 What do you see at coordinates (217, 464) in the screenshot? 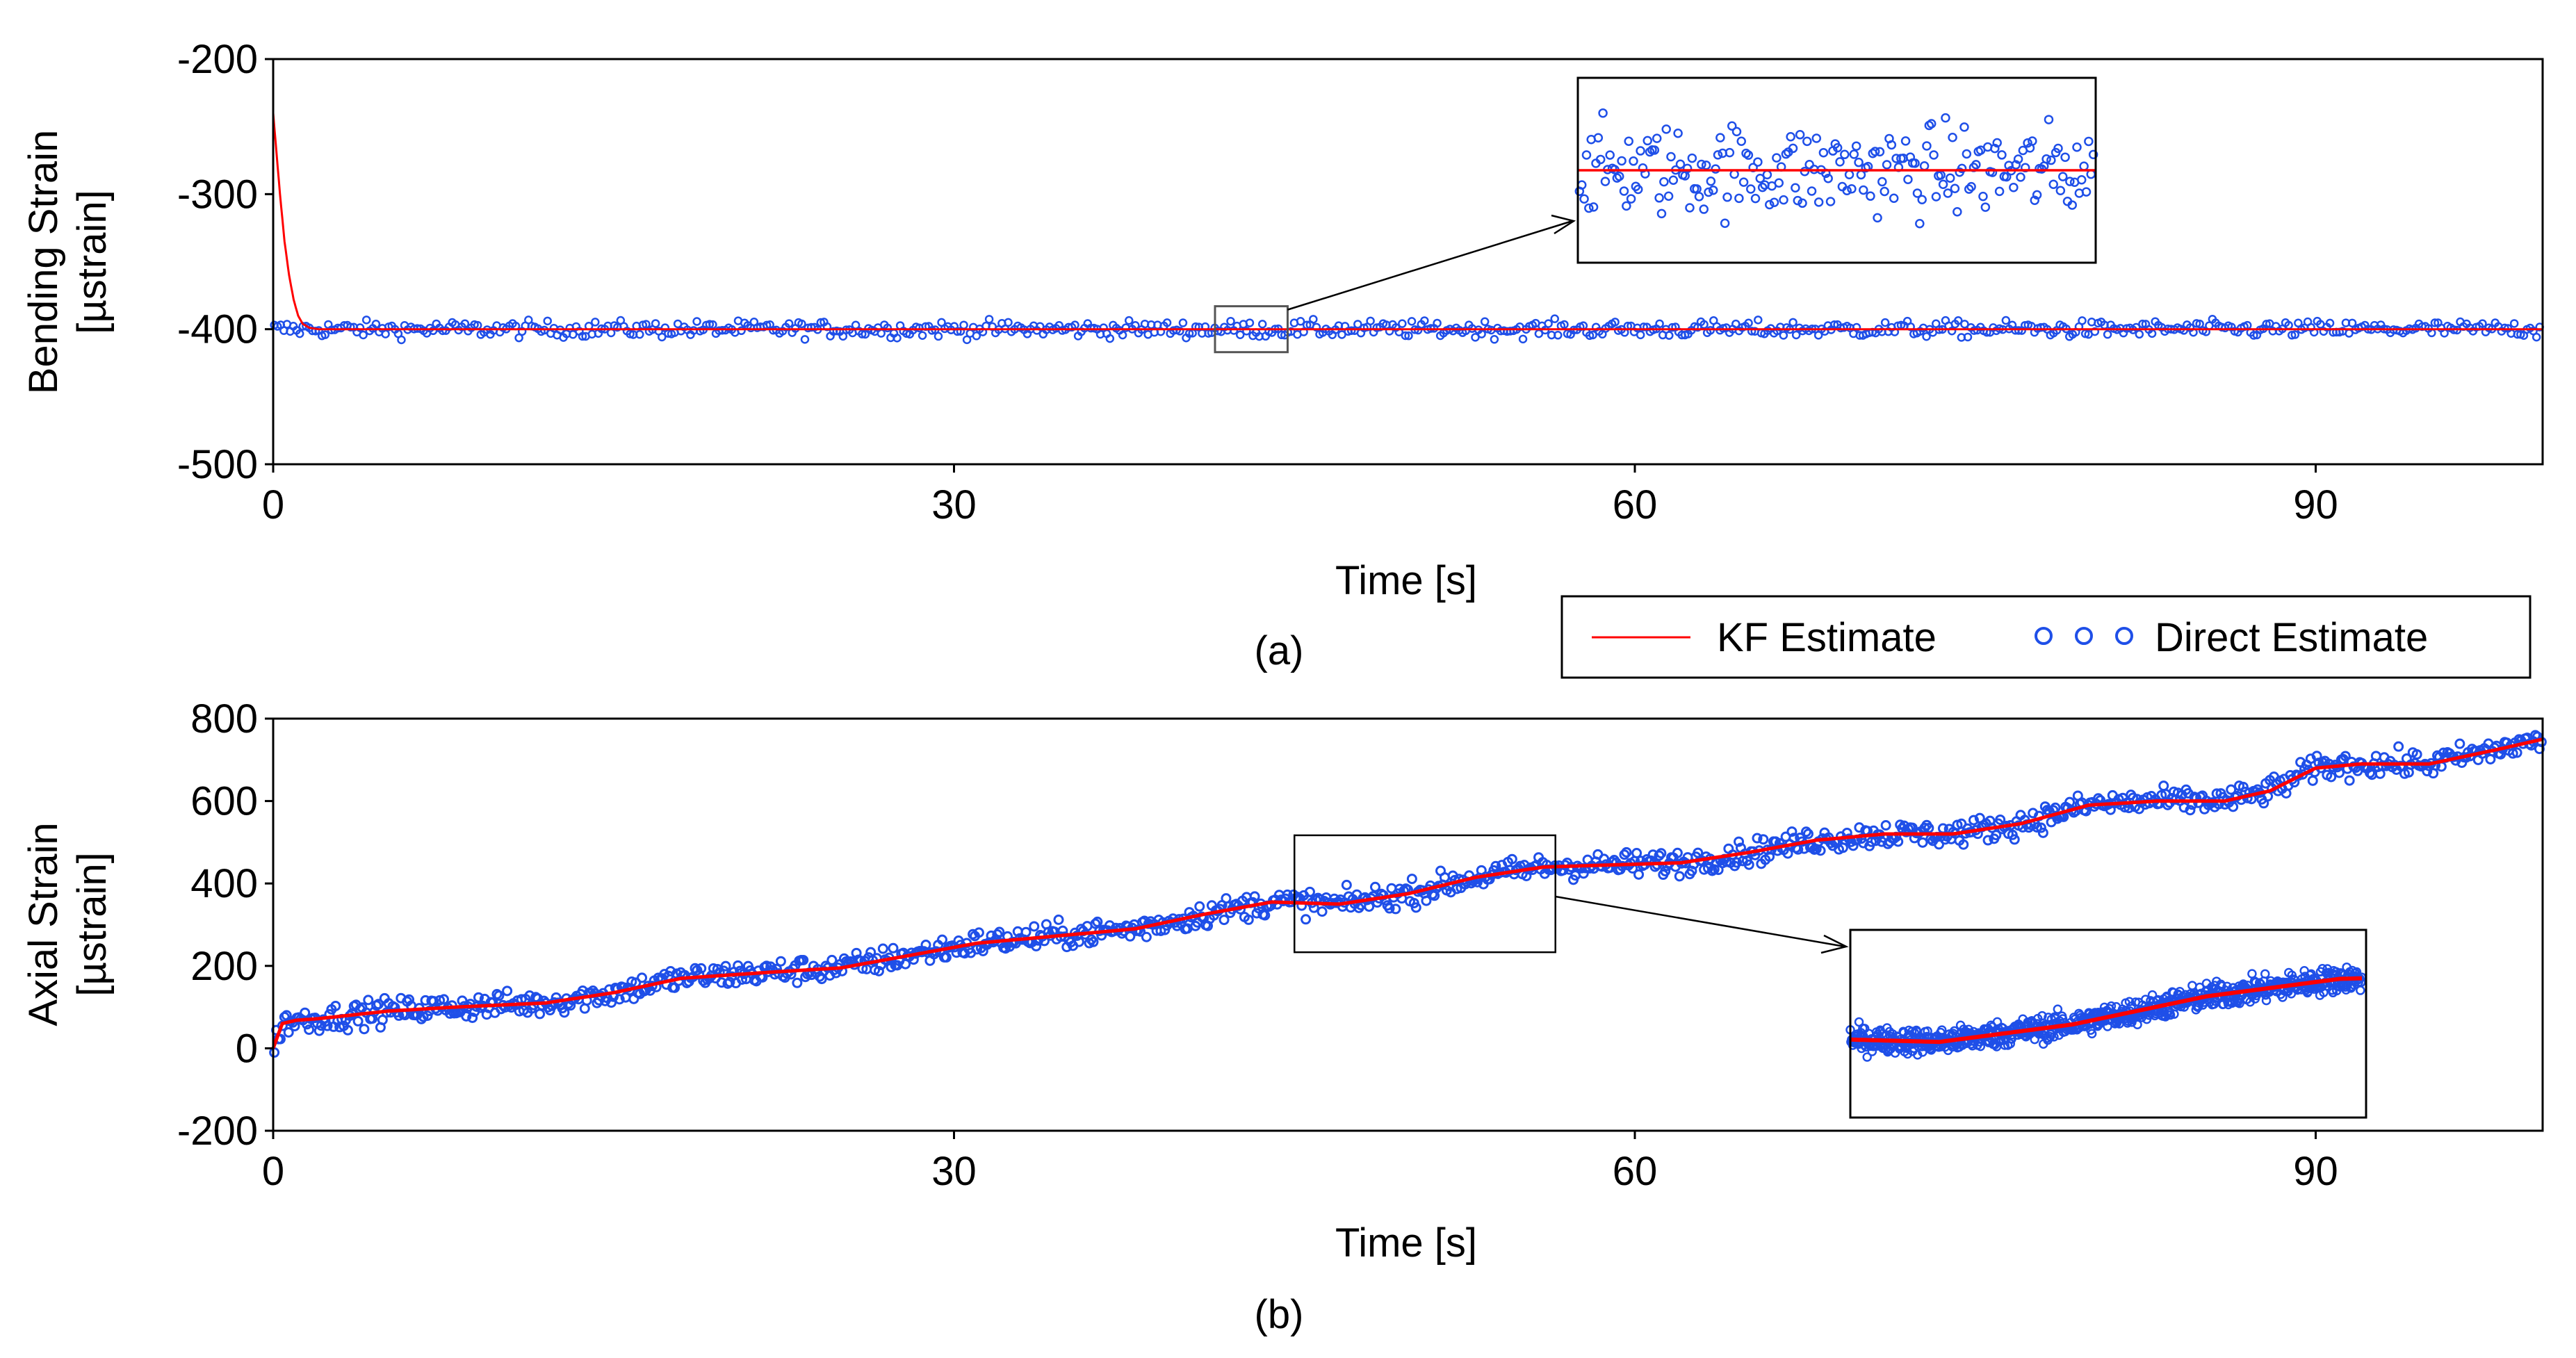
I see `y-tick-label: -500` at bounding box center [217, 464].